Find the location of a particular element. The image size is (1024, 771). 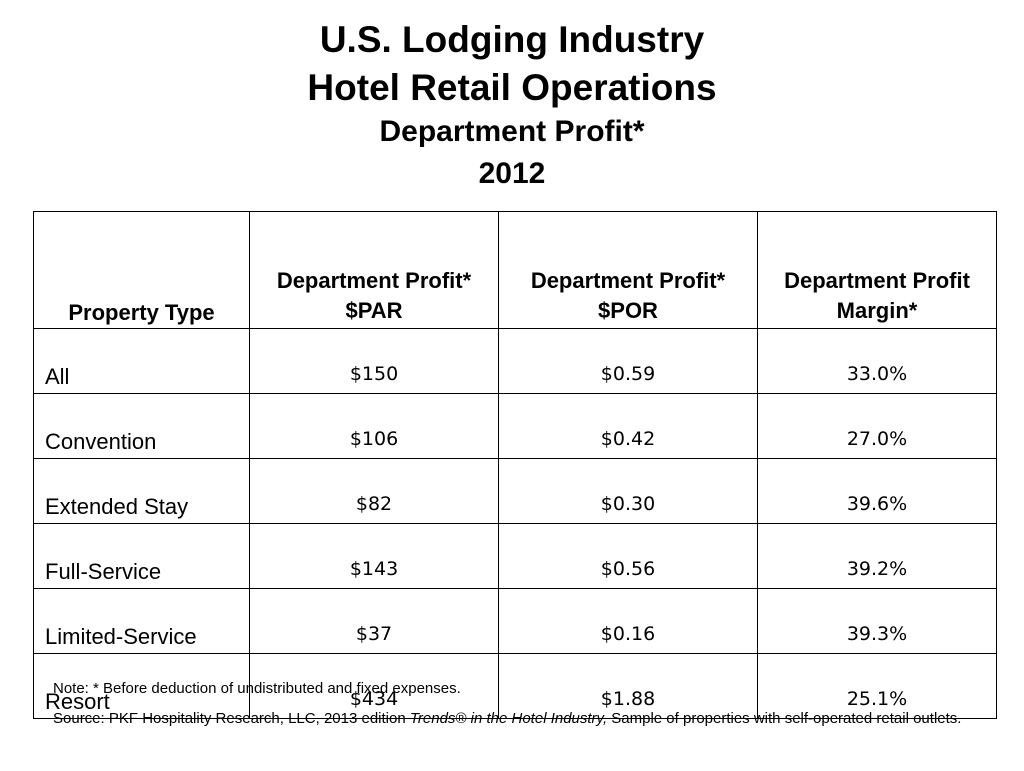

source-publication: Trends® in the Hotel Industry, is located at coordinates (508, 718).